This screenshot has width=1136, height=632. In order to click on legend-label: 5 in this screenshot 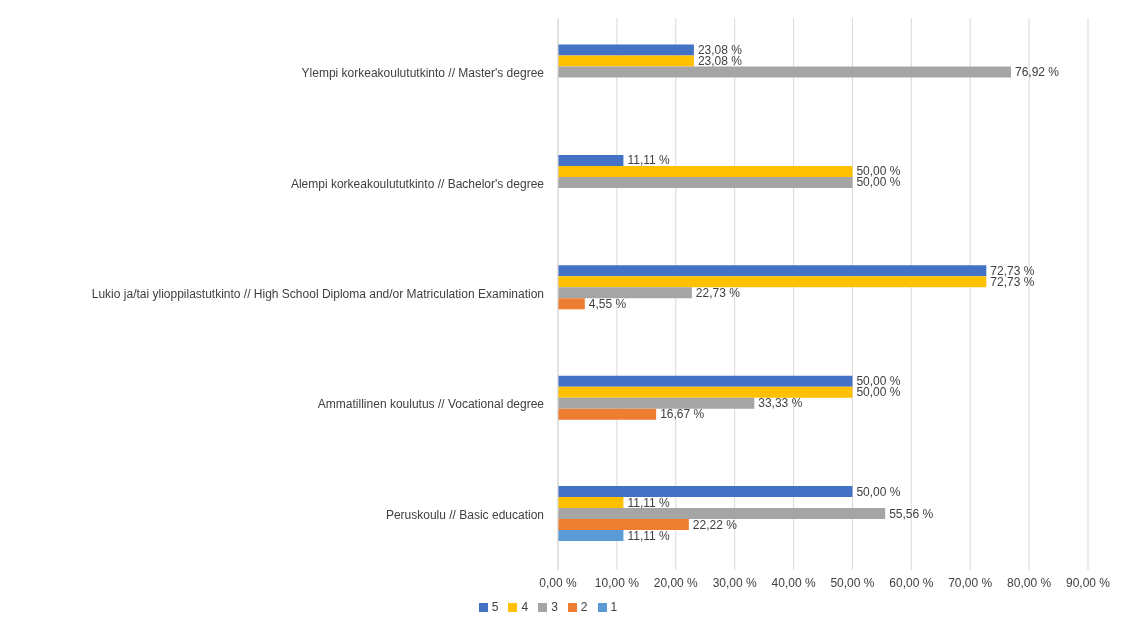, I will do `click(495, 607)`.